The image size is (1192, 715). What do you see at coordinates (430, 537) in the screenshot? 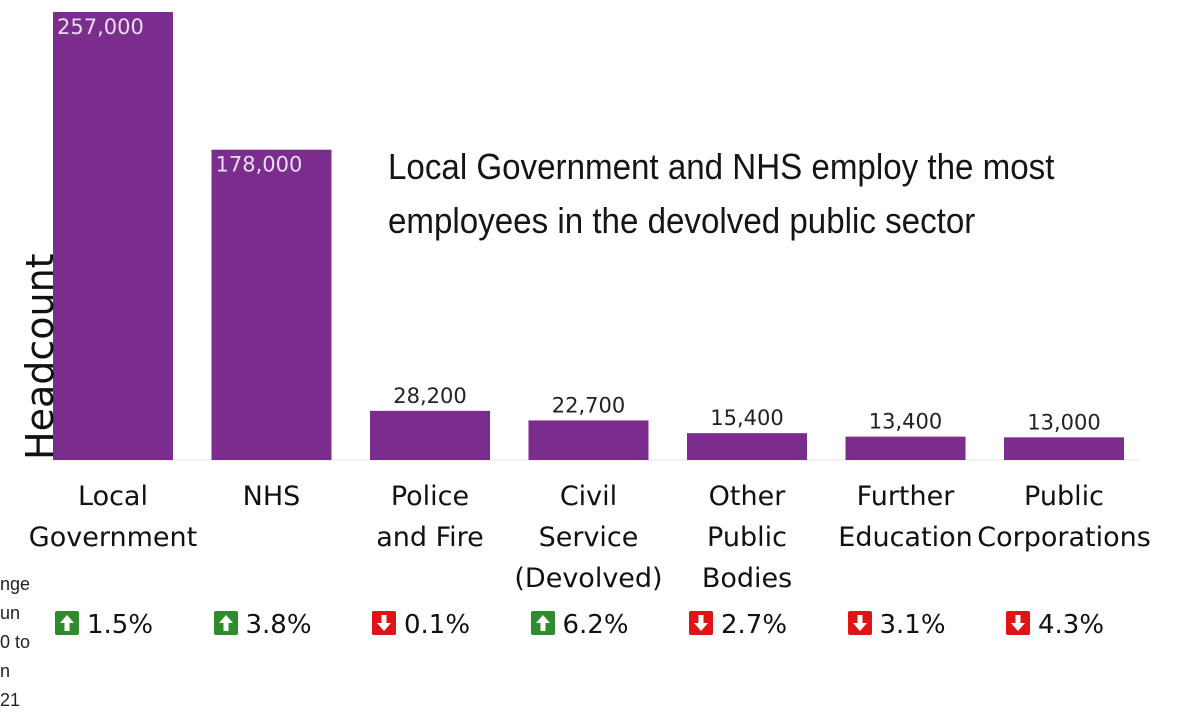
I see `category-label-line: and Fire` at bounding box center [430, 537].